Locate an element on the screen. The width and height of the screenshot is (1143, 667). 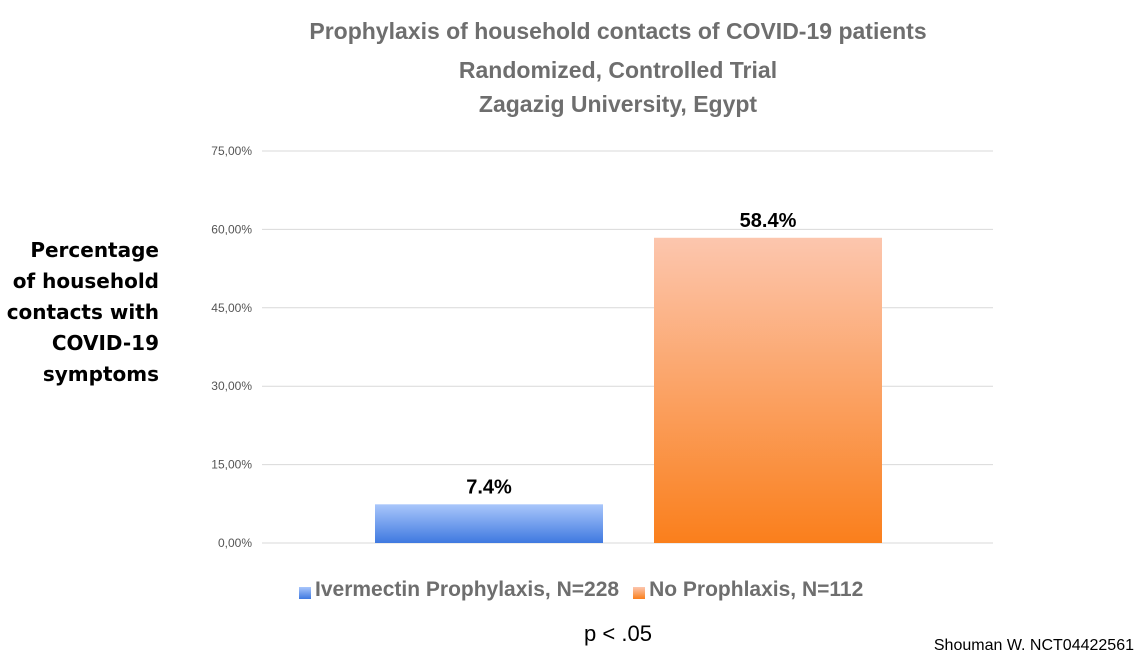
y-tick-label: 60,00% is located at coordinates (231, 229).